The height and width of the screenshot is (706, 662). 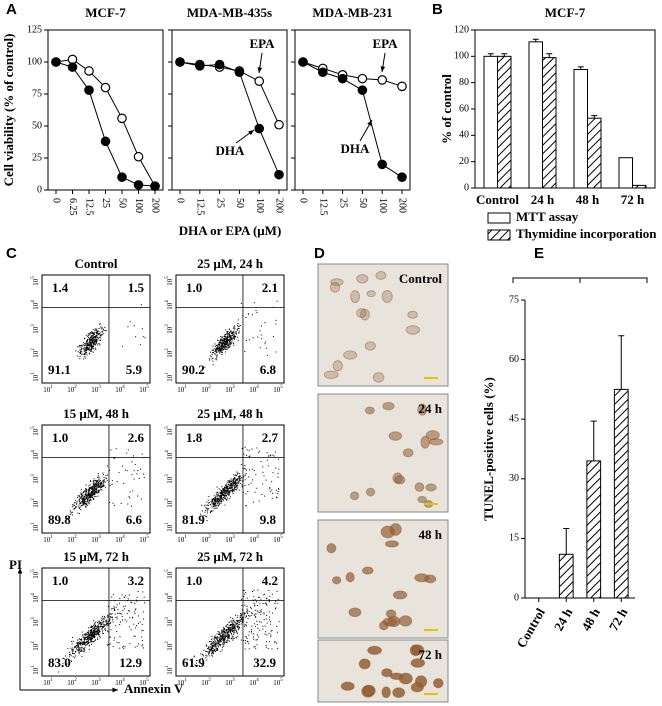 I want to click on y-tick-label: 100, so click(x=34, y=61).